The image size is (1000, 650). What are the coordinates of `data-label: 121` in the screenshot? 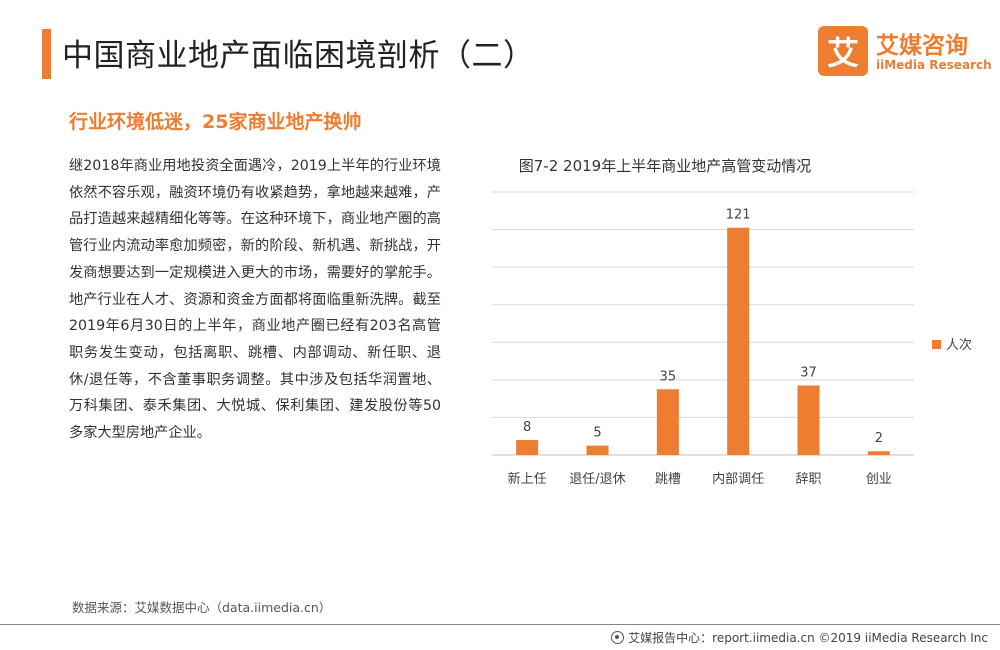 It's located at (738, 215).